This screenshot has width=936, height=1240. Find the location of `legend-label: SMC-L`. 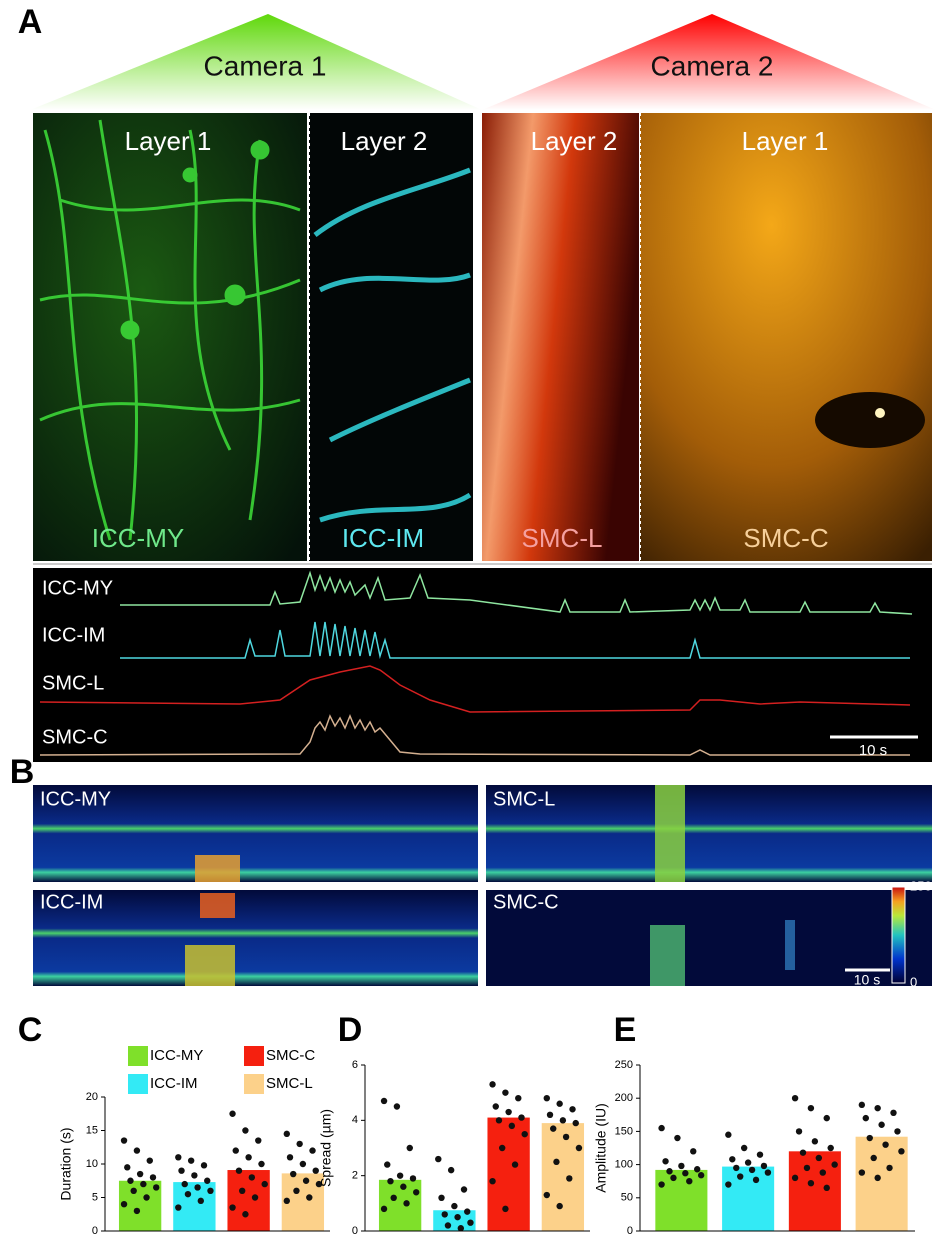

legend-label: SMC-L is located at coordinates (289, 1083).